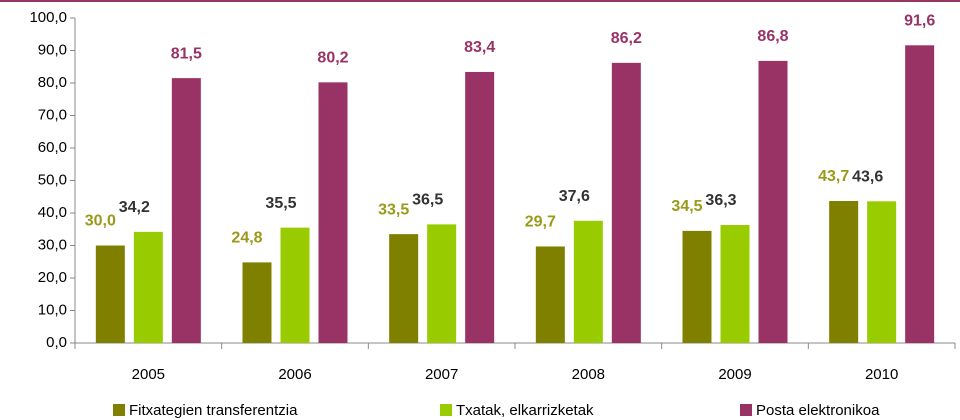  I want to click on y-tick-label: 10,0, so click(52, 309).